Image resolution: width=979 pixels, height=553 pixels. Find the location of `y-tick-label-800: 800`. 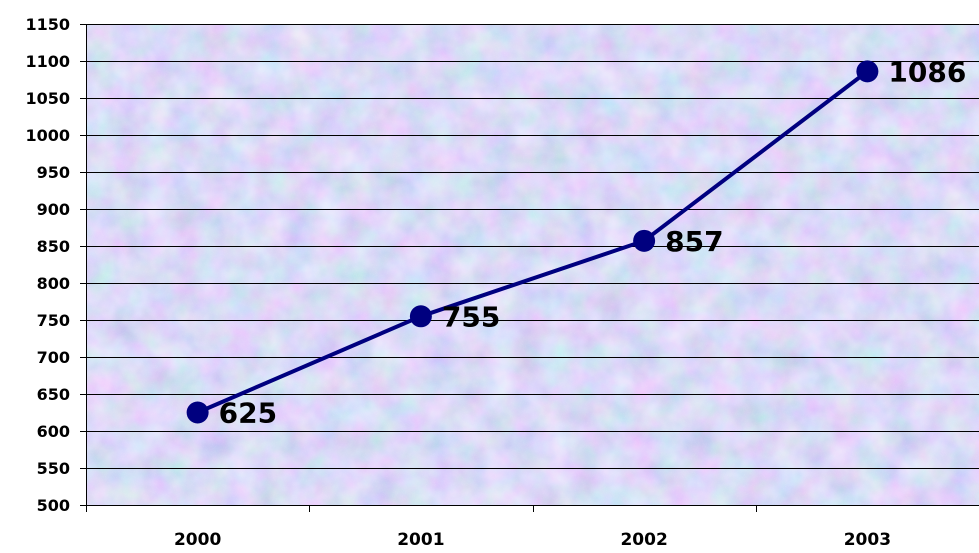

y-tick-label-800: 800 is located at coordinates (53, 283).